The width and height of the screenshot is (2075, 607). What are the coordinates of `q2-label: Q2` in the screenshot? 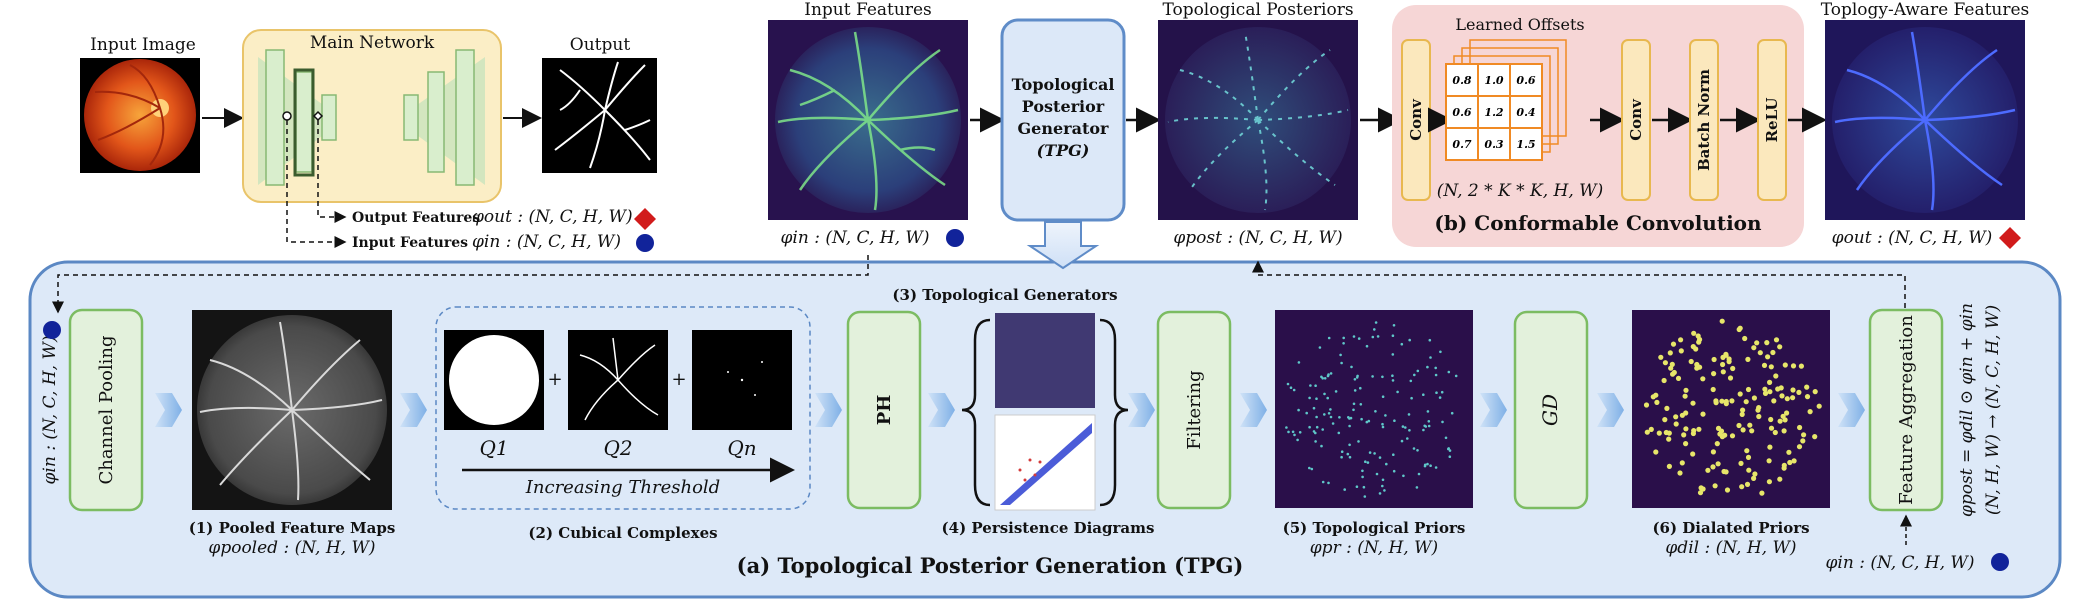 It's located at (617, 448).